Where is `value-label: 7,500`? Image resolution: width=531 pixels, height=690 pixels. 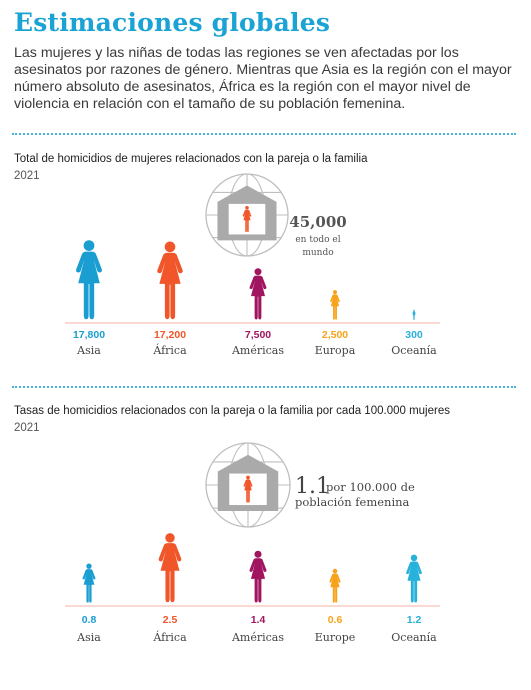 value-label: 7,500 is located at coordinates (258, 335).